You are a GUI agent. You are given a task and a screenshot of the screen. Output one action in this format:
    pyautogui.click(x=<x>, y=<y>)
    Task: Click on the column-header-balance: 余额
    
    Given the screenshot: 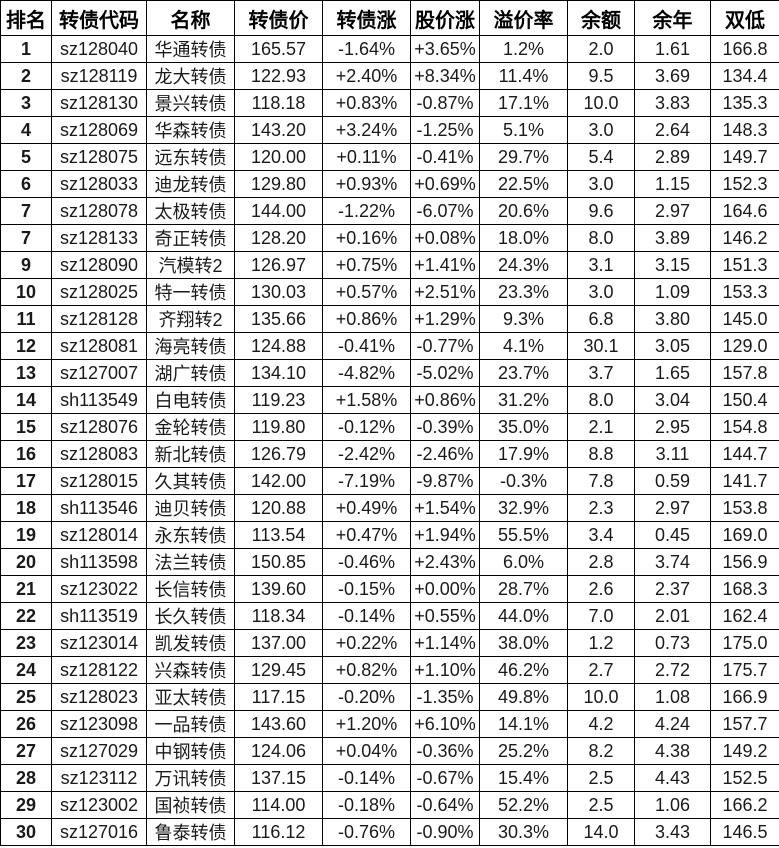 What is the action you would take?
    pyautogui.click(x=601, y=18)
    